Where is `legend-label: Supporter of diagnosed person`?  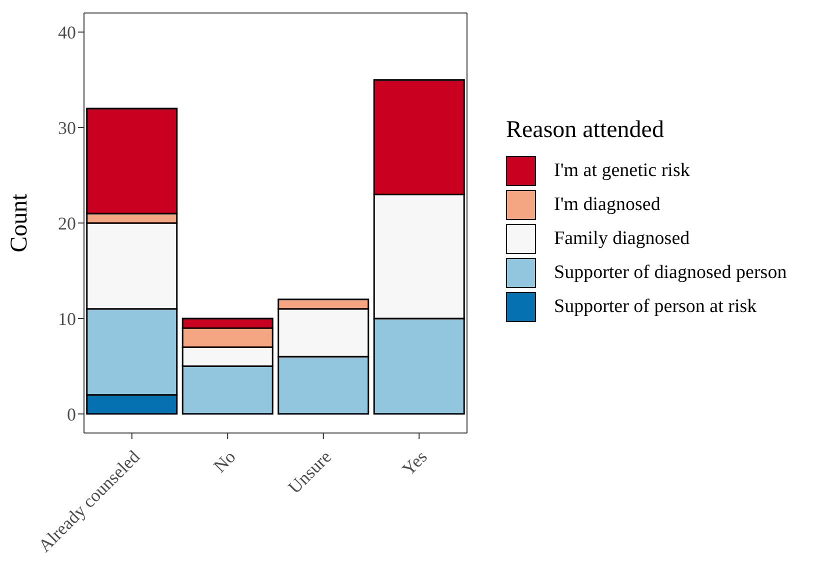
legend-label: Supporter of diagnosed person is located at coordinates (670, 273).